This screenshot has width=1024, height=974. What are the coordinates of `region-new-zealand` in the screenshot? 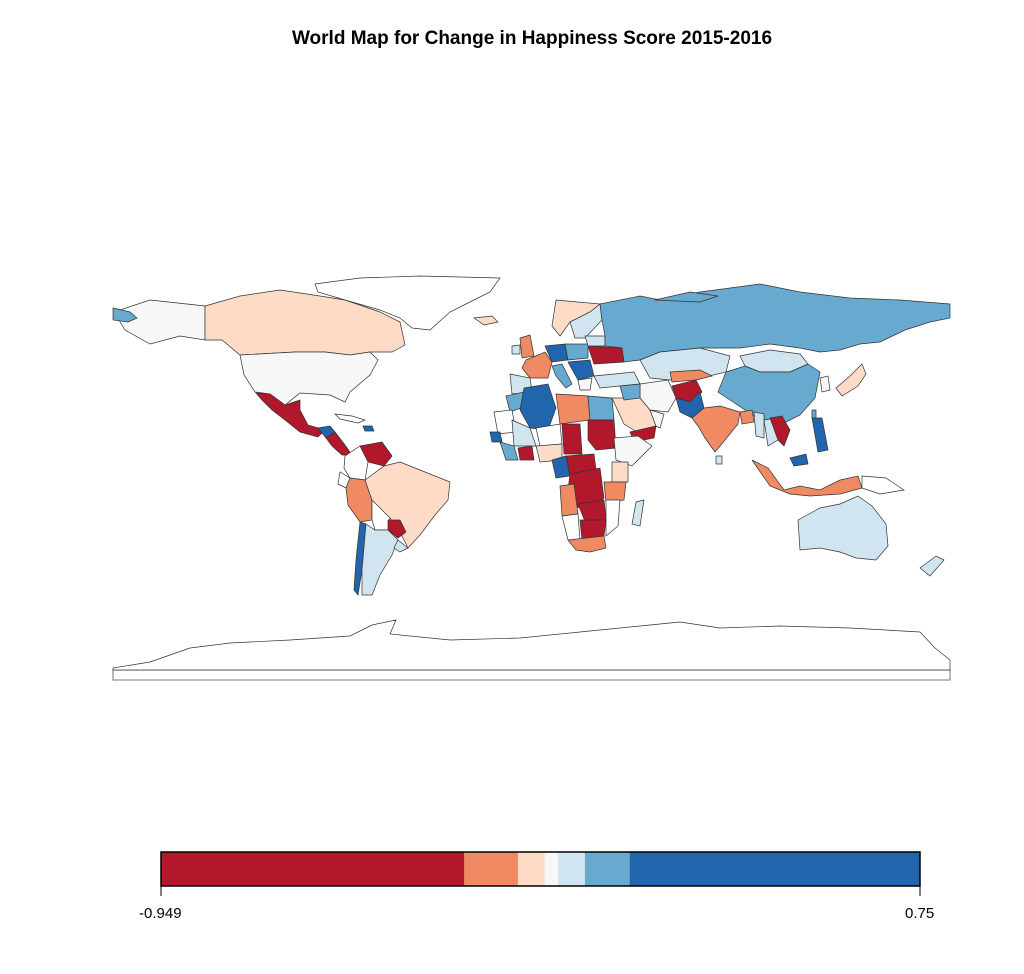 It's located at (932, 566).